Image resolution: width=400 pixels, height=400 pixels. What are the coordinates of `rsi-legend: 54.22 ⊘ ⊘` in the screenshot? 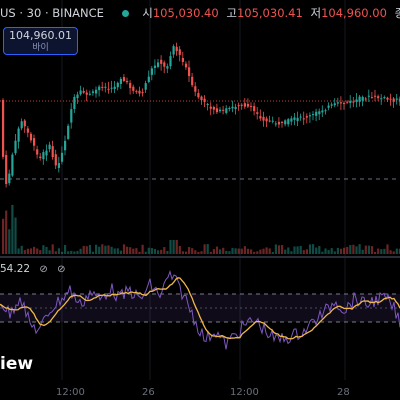 It's located at (33, 269).